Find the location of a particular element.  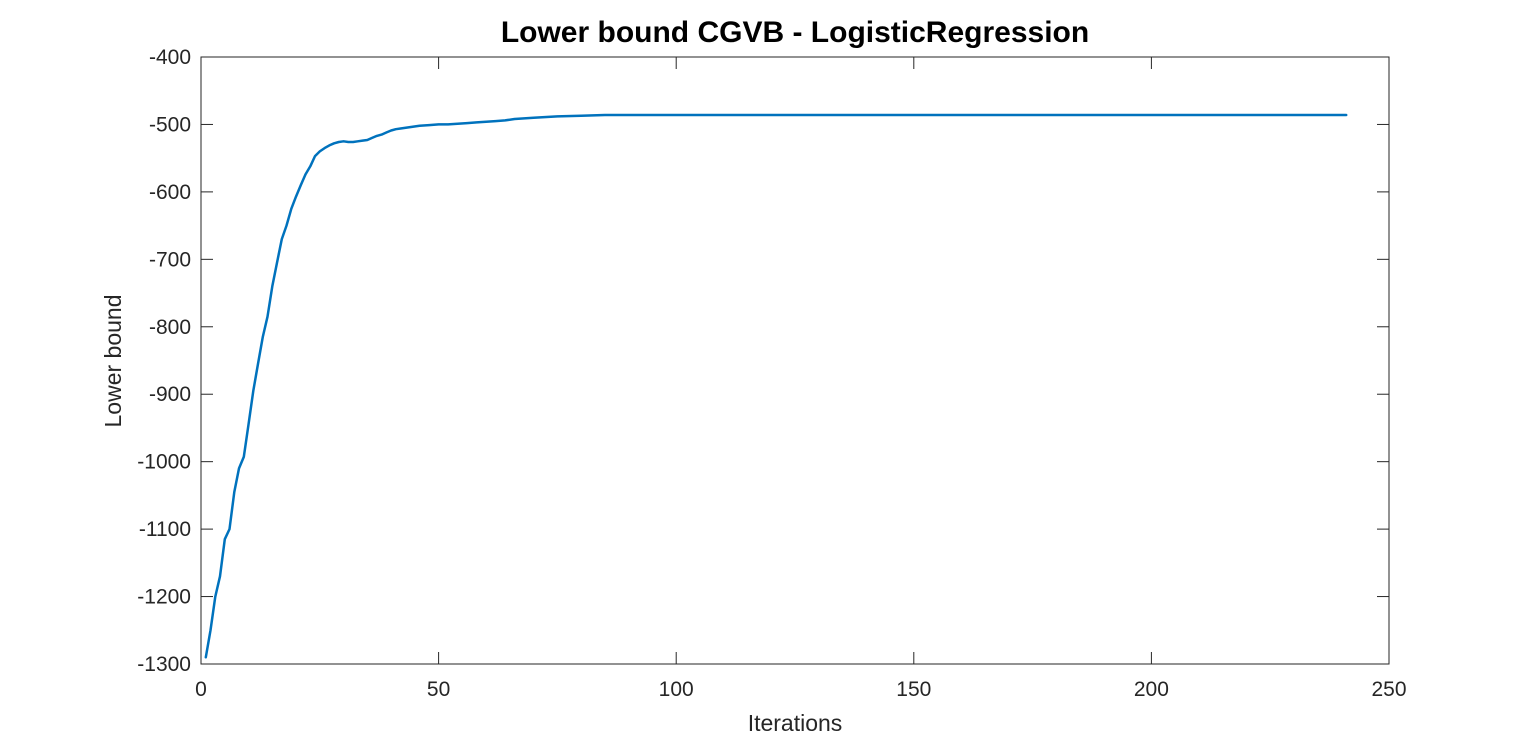

y-axis-label: Lower bound is located at coordinates (113, 361).